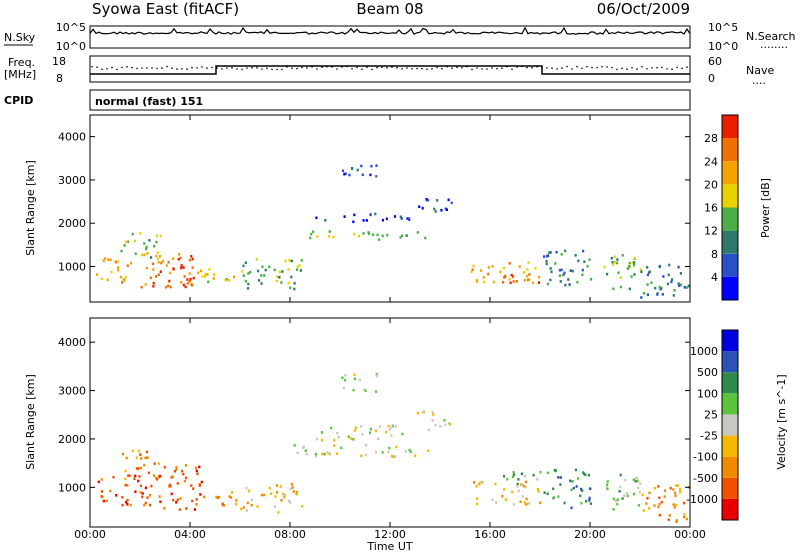 This screenshot has width=800, height=554. I want to click on nsky-label: N.Sky, so click(20, 37).